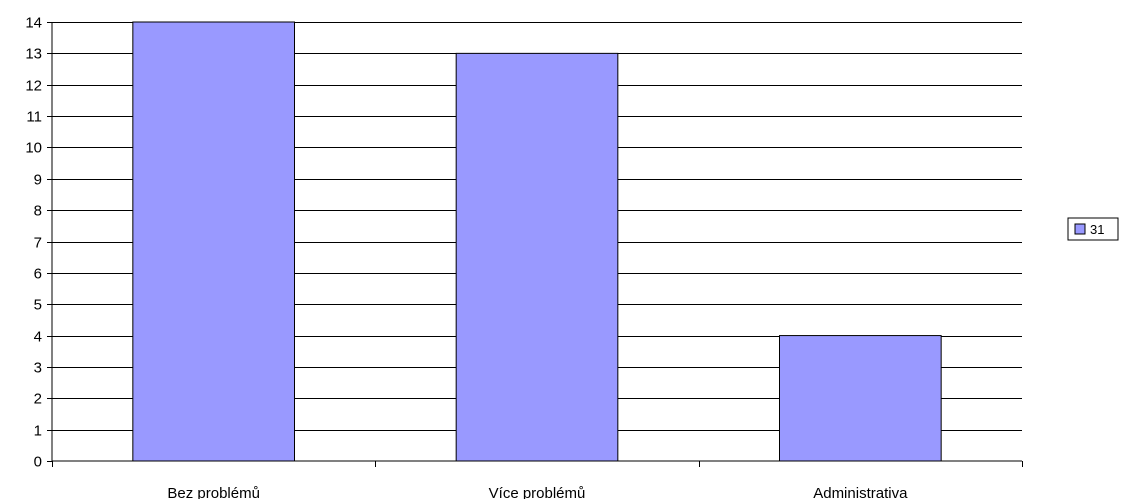 The image size is (1122, 499). What do you see at coordinates (38, 368) in the screenshot?
I see `y-tick-label: 3` at bounding box center [38, 368].